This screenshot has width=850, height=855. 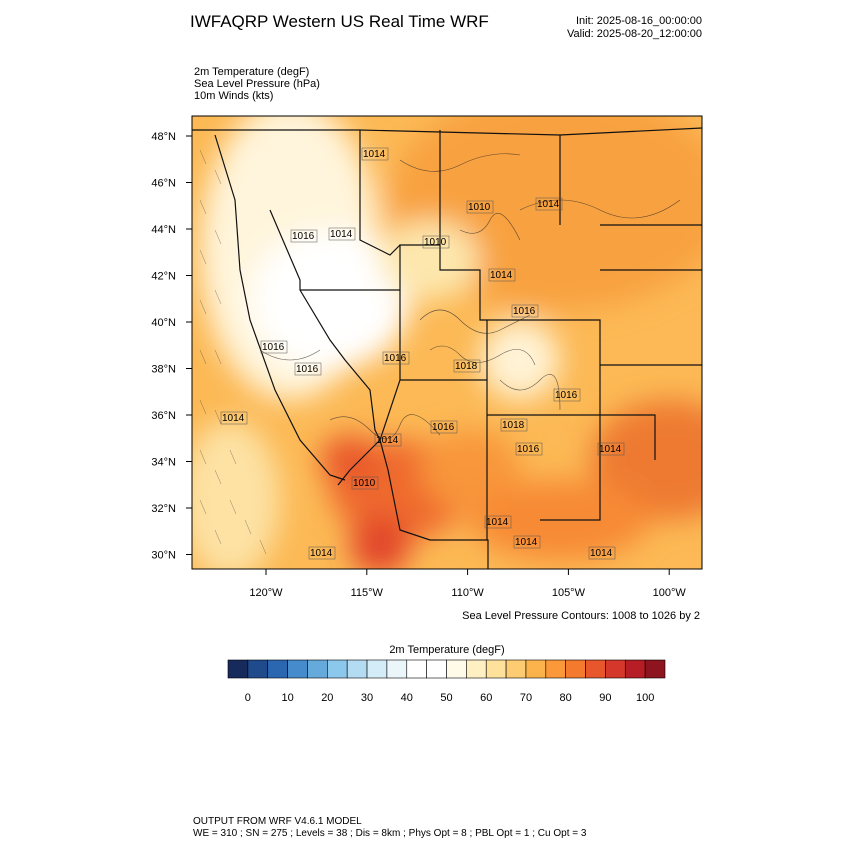 What do you see at coordinates (526, 698) in the screenshot?
I see `colorbar-tick-label: 70` at bounding box center [526, 698].